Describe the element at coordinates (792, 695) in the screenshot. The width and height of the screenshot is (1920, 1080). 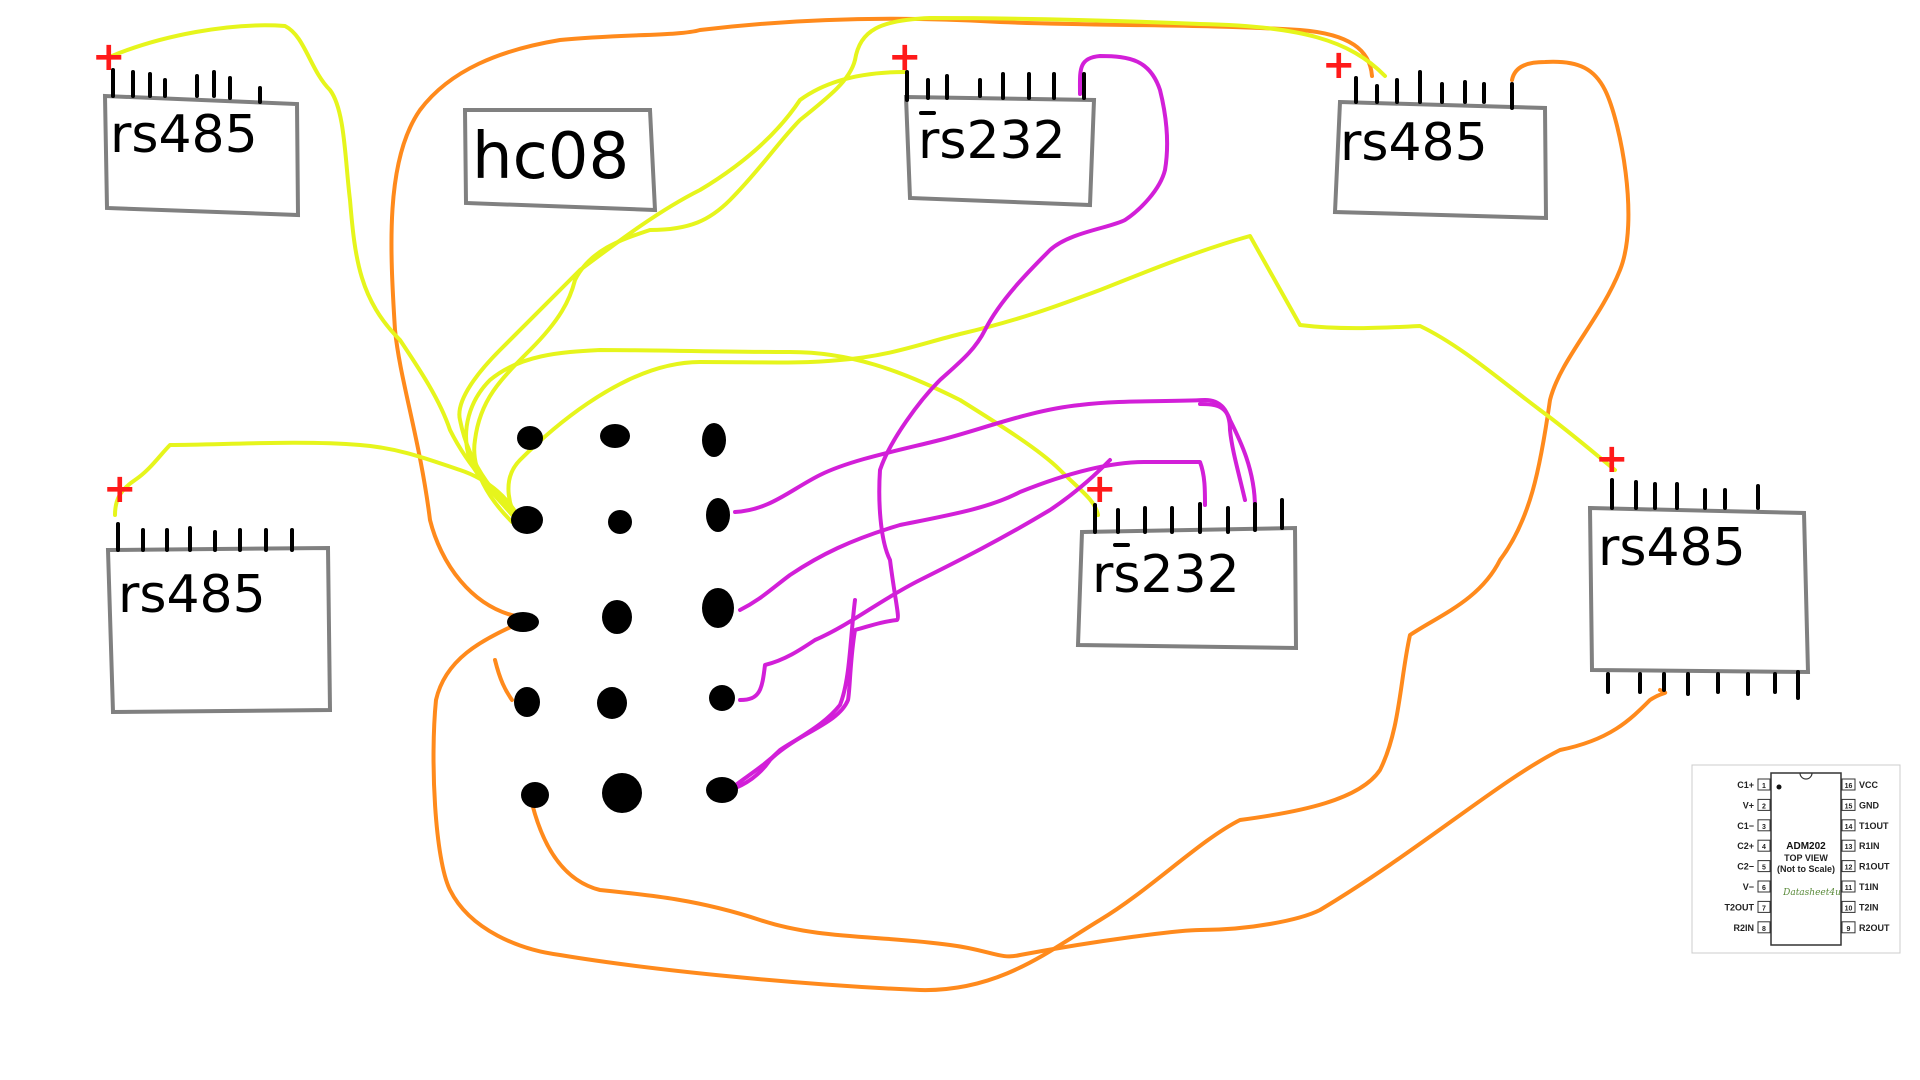
I see `magenta-wire-row5` at that location.